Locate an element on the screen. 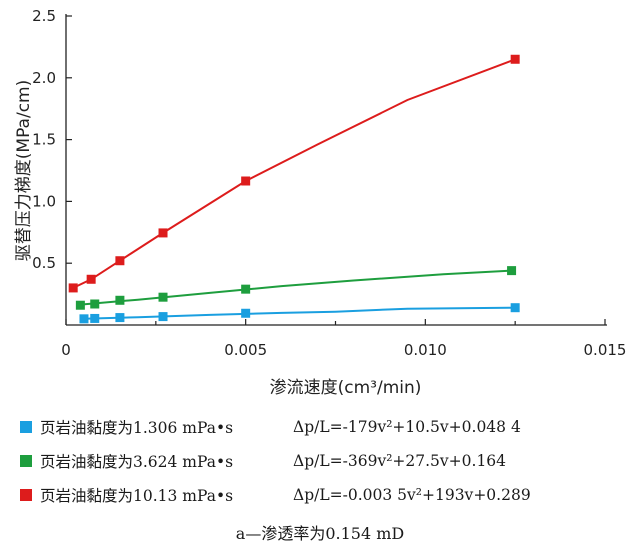 The width and height of the screenshot is (640, 558). x-axis-title: 渗流速度(cm³/min) is located at coordinates (346, 388).